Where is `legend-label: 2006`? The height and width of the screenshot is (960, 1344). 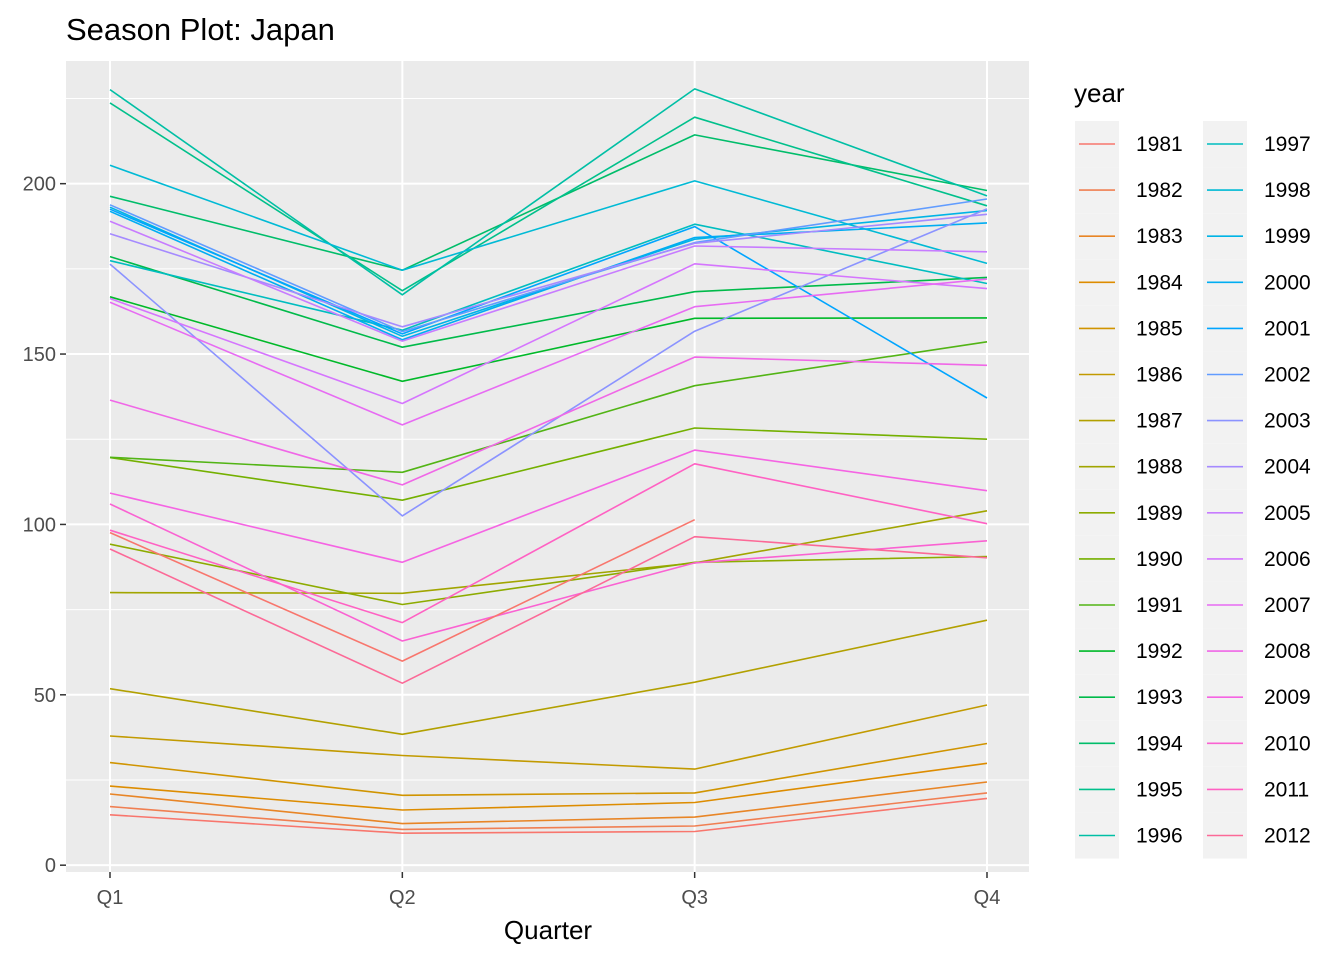 legend-label: 2006 is located at coordinates (1287, 559).